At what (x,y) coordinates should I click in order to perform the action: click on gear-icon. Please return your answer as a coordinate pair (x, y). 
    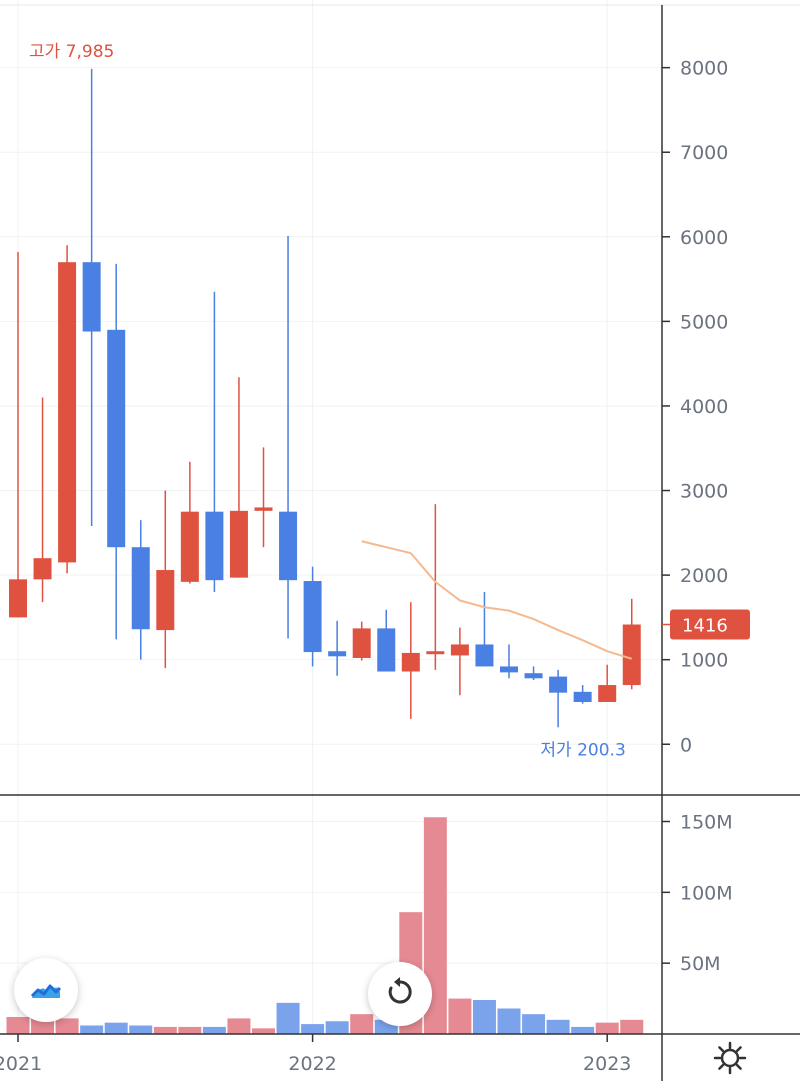
    Looking at the image, I should click on (730, 1060).